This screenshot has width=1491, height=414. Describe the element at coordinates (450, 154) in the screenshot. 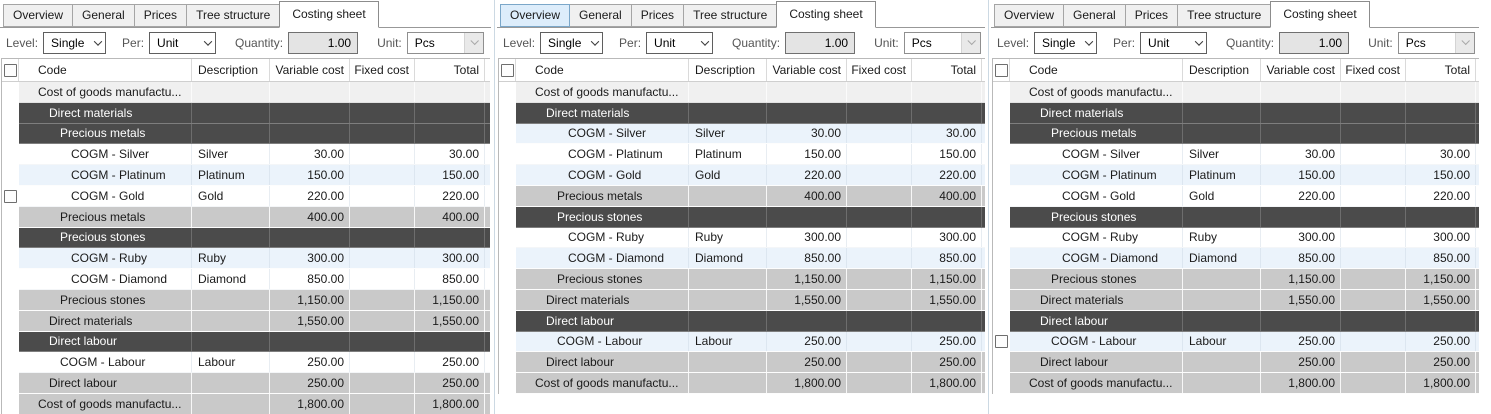

I see `total-cell: 30.00` at that location.